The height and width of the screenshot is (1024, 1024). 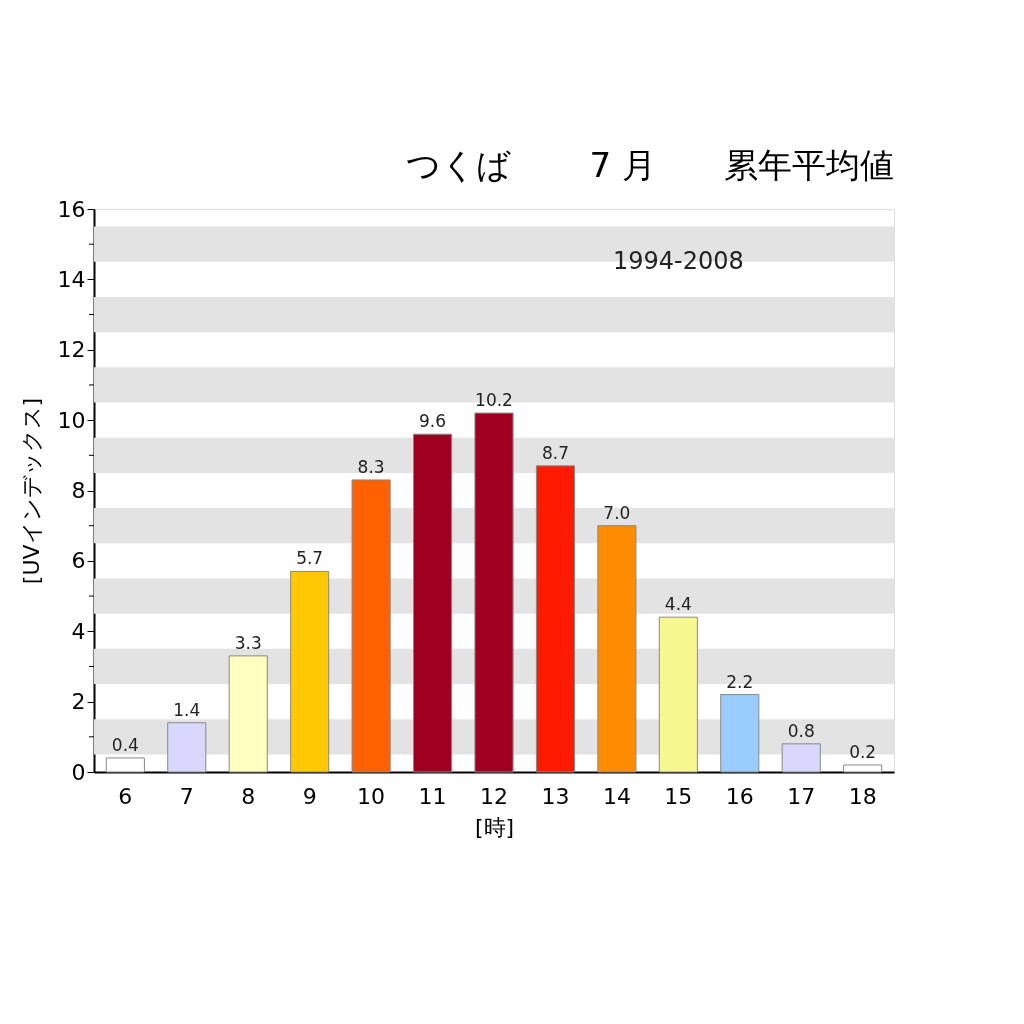 I want to click on data-label: 8.7, so click(x=555, y=452).